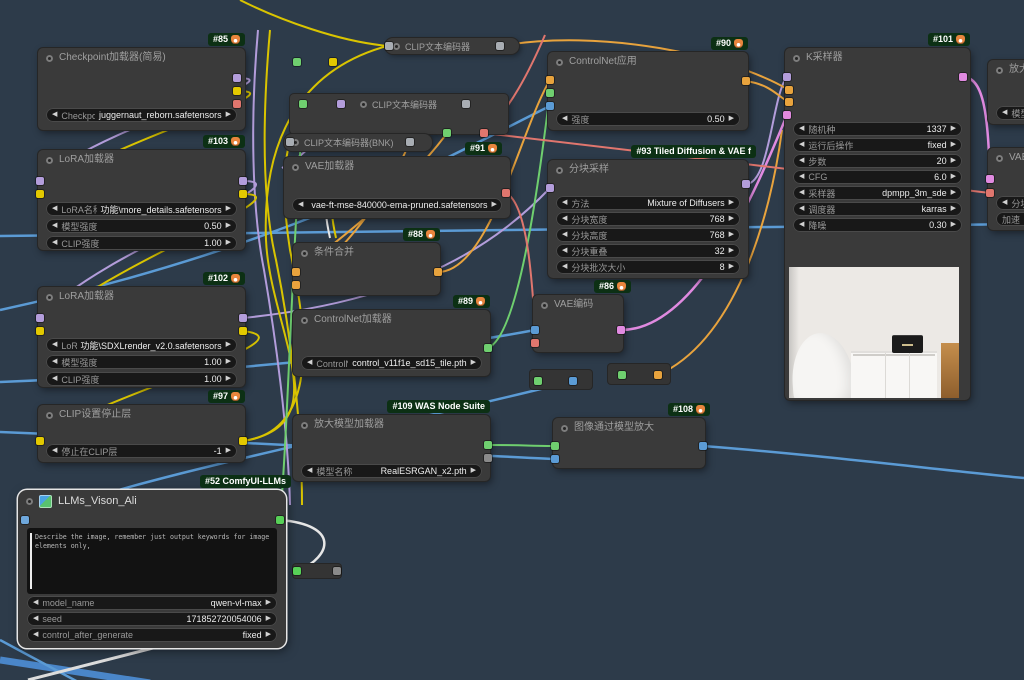 The height and width of the screenshot is (680, 1024). I want to click on input-port-controlnet, so click(550, 93).